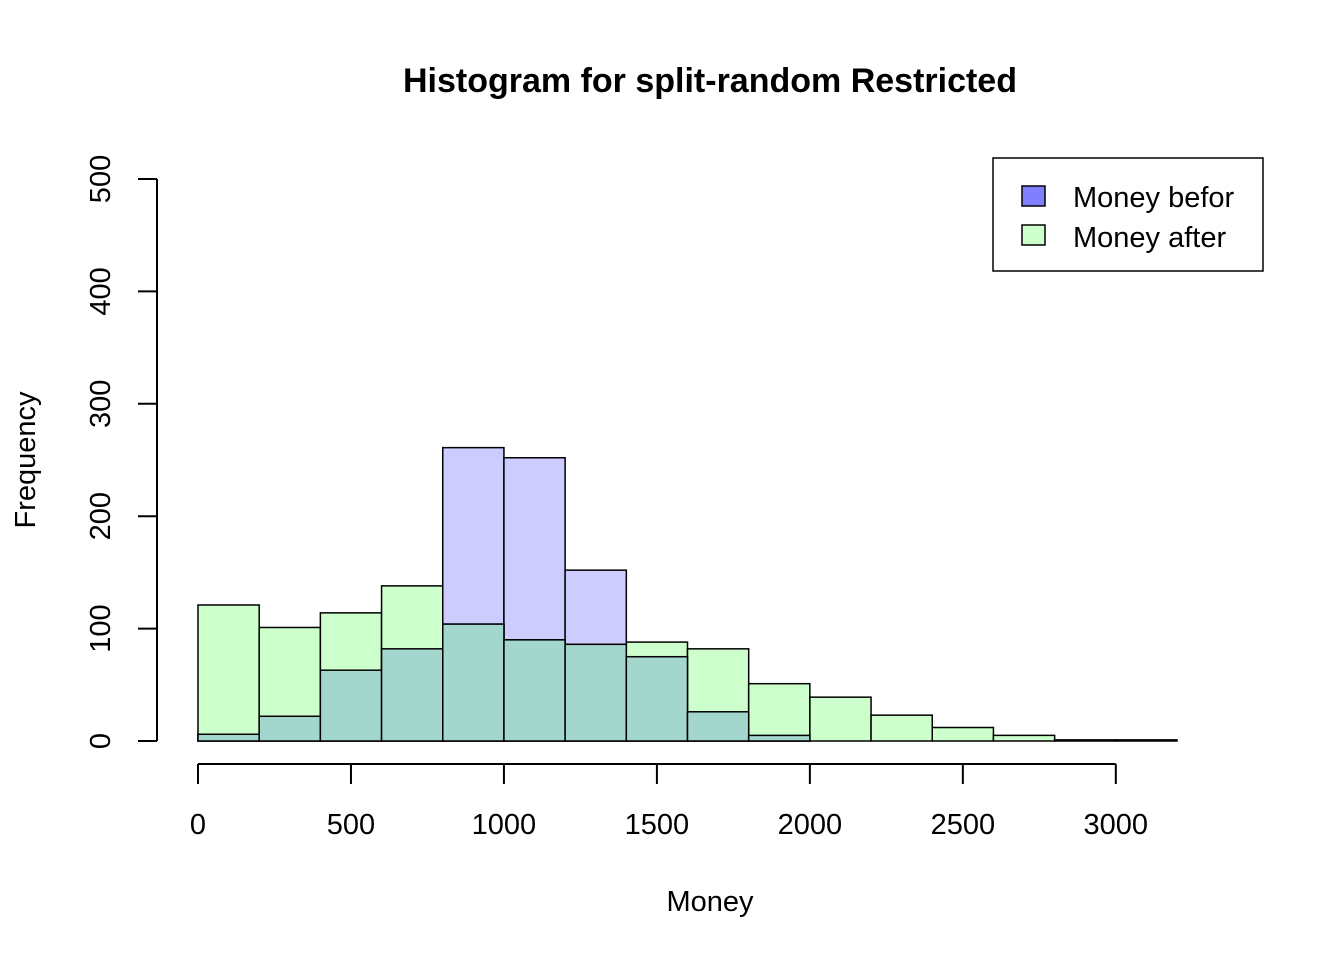 The height and width of the screenshot is (960, 1344). I want to click on y-tick-label-0: 0, so click(101, 741).